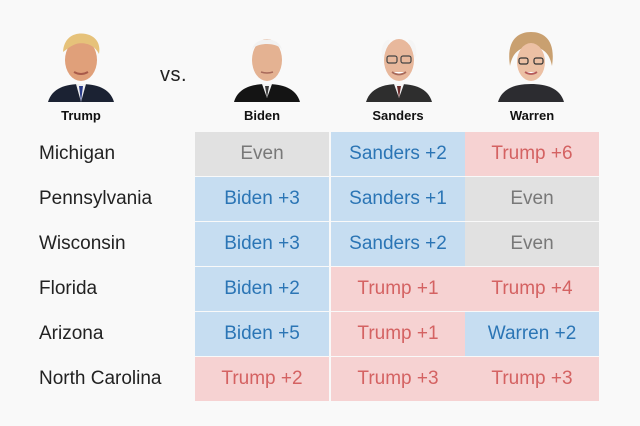  What do you see at coordinates (532, 154) in the screenshot?
I see `matchup-cell: Trump +6` at bounding box center [532, 154].